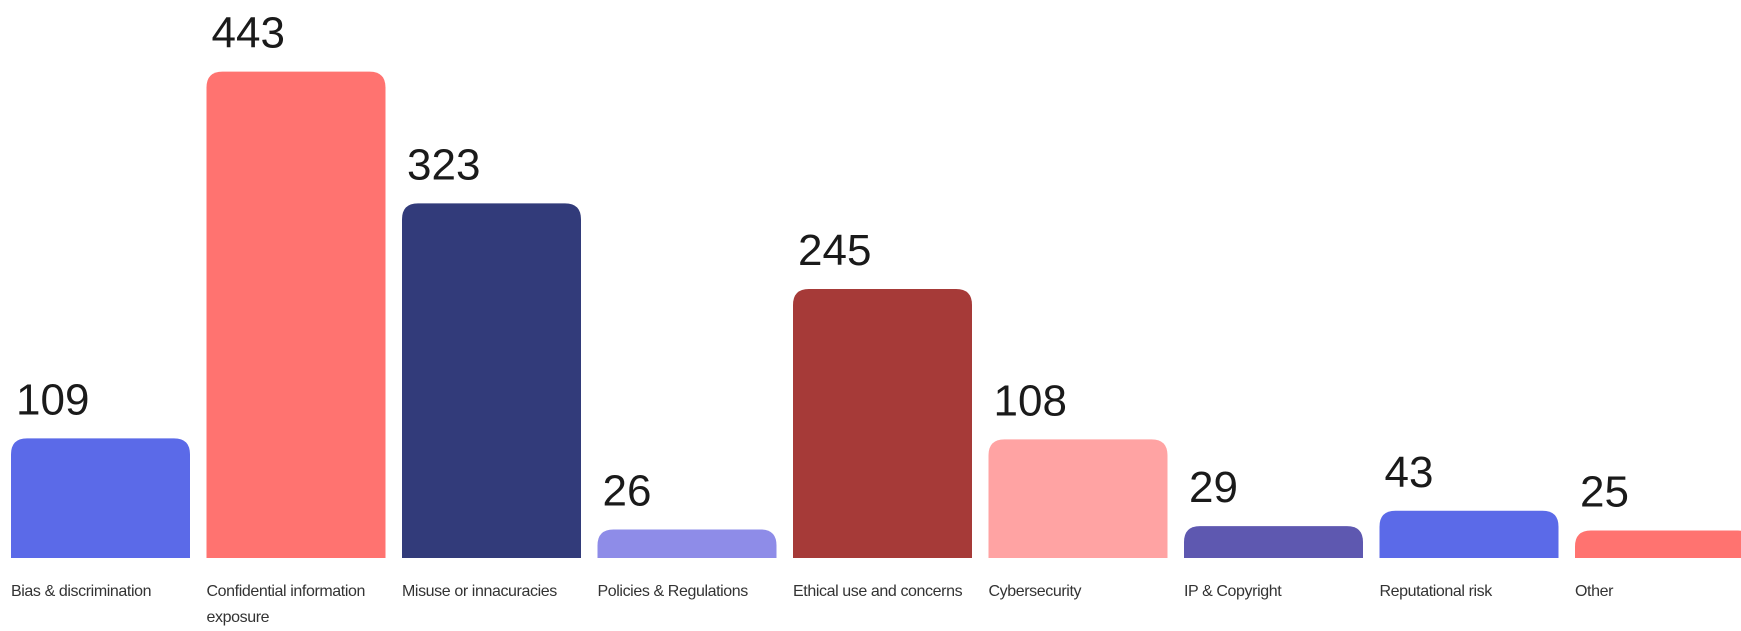 Image resolution: width=1741 pixels, height=631 pixels. Describe the element at coordinates (627, 490) in the screenshot. I see `value-label: 26` at that location.